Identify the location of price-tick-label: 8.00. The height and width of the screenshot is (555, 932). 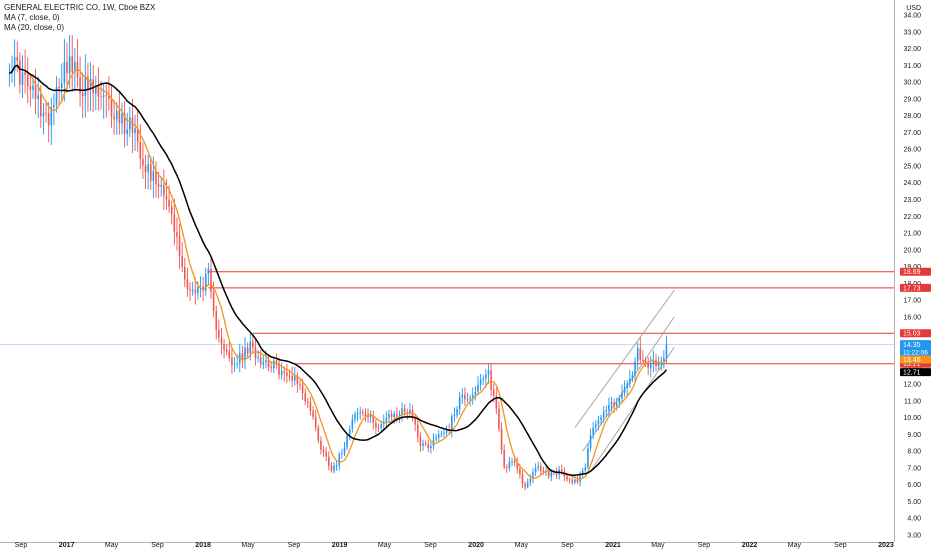
(914, 452).